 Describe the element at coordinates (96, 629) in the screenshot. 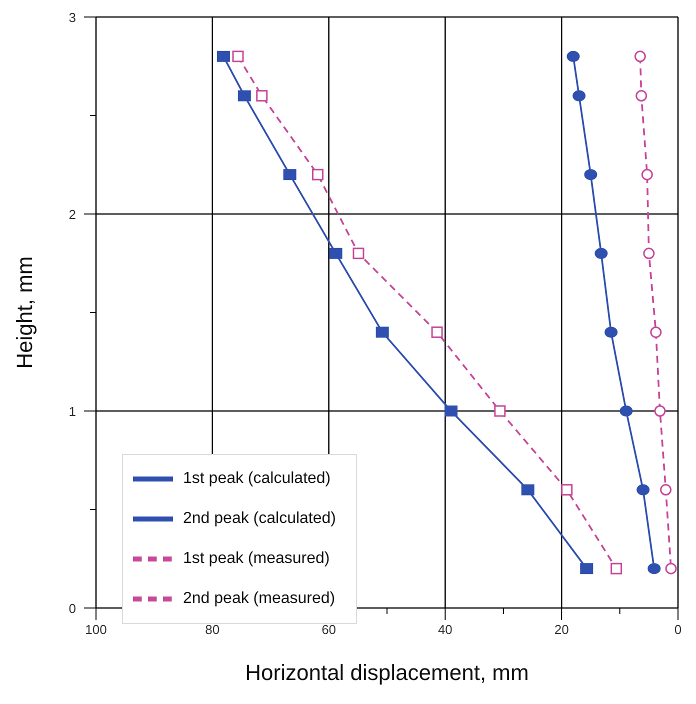

I see `x-tick-label: 100` at that location.